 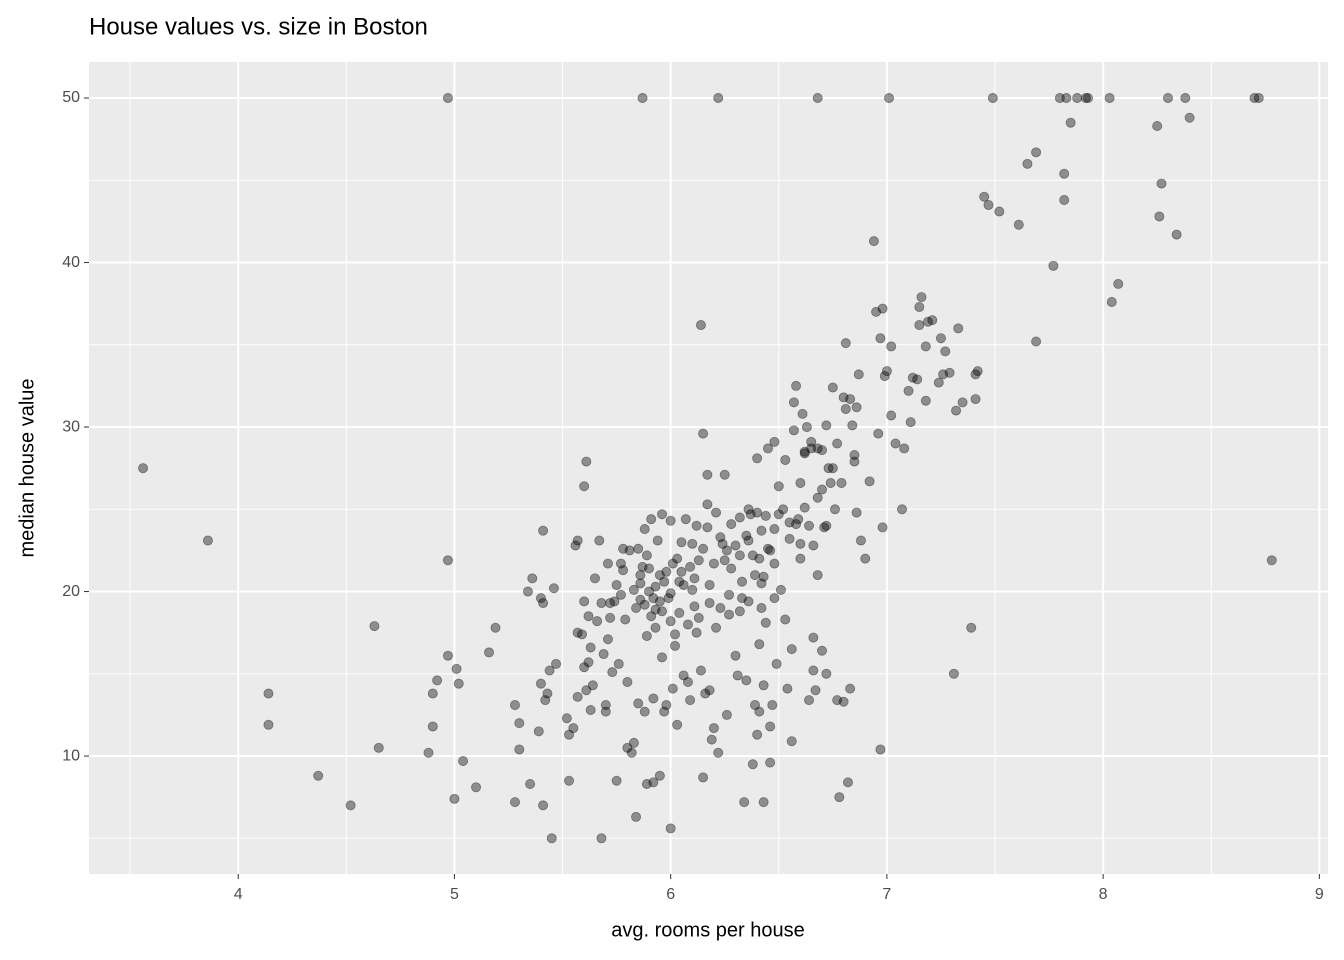 What do you see at coordinates (670, 894) in the screenshot?
I see `x-tick-label: 6` at bounding box center [670, 894].